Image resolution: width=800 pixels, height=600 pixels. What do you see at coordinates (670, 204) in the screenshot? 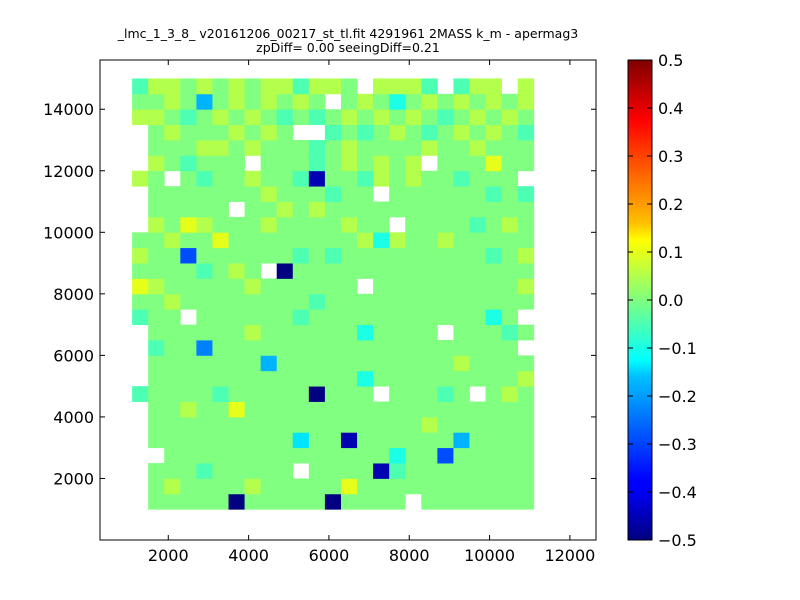
I see `colorbar-tick-label: 0.2` at bounding box center [670, 204].